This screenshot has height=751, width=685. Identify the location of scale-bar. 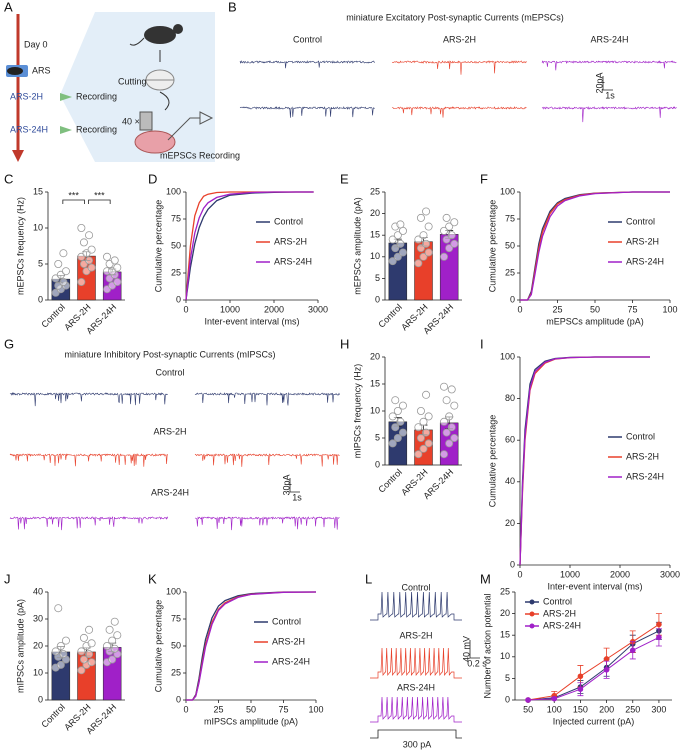
(474, 649).